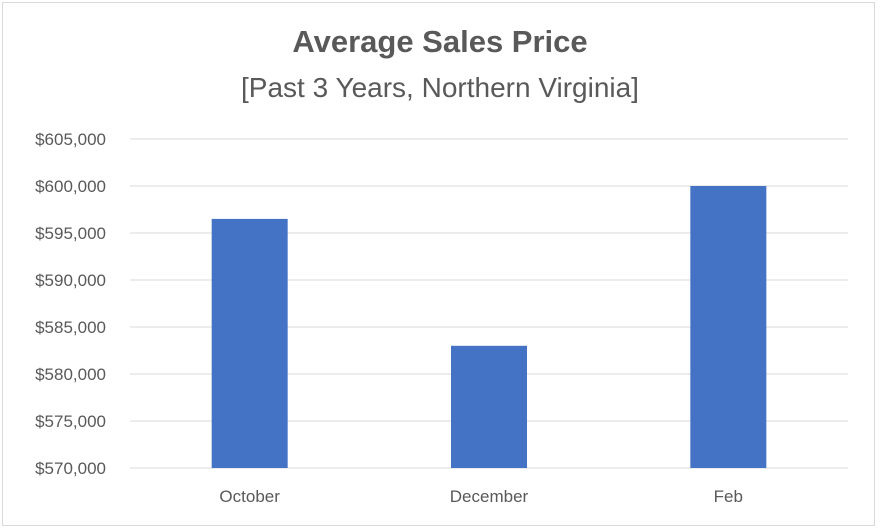 The height and width of the screenshot is (531, 880). Describe the element at coordinates (70, 280) in the screenshot. I see `y-tick-label: $590,000` at that location.